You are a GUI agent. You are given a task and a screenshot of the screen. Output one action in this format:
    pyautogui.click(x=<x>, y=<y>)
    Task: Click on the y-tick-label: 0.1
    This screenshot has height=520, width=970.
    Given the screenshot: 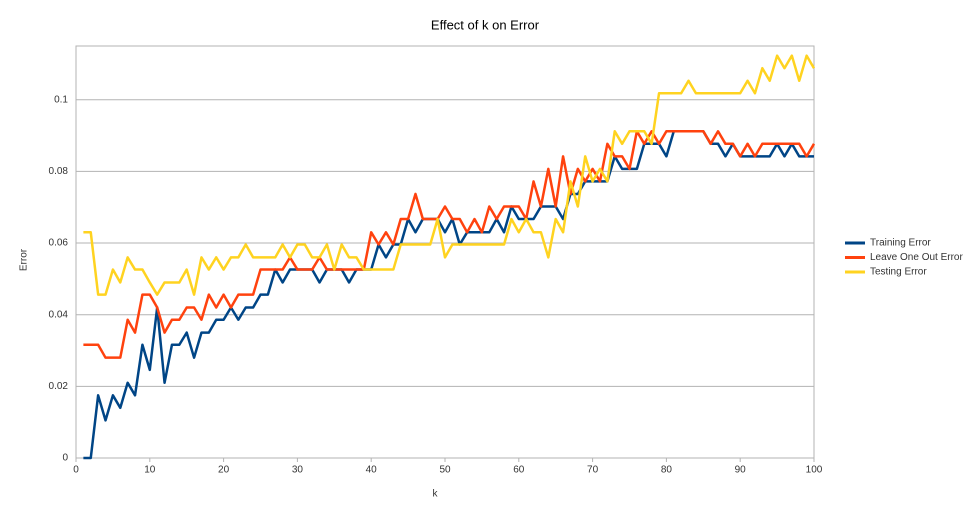 What is the action you would take?
    pyautogui.click(x=61, y=99)
    